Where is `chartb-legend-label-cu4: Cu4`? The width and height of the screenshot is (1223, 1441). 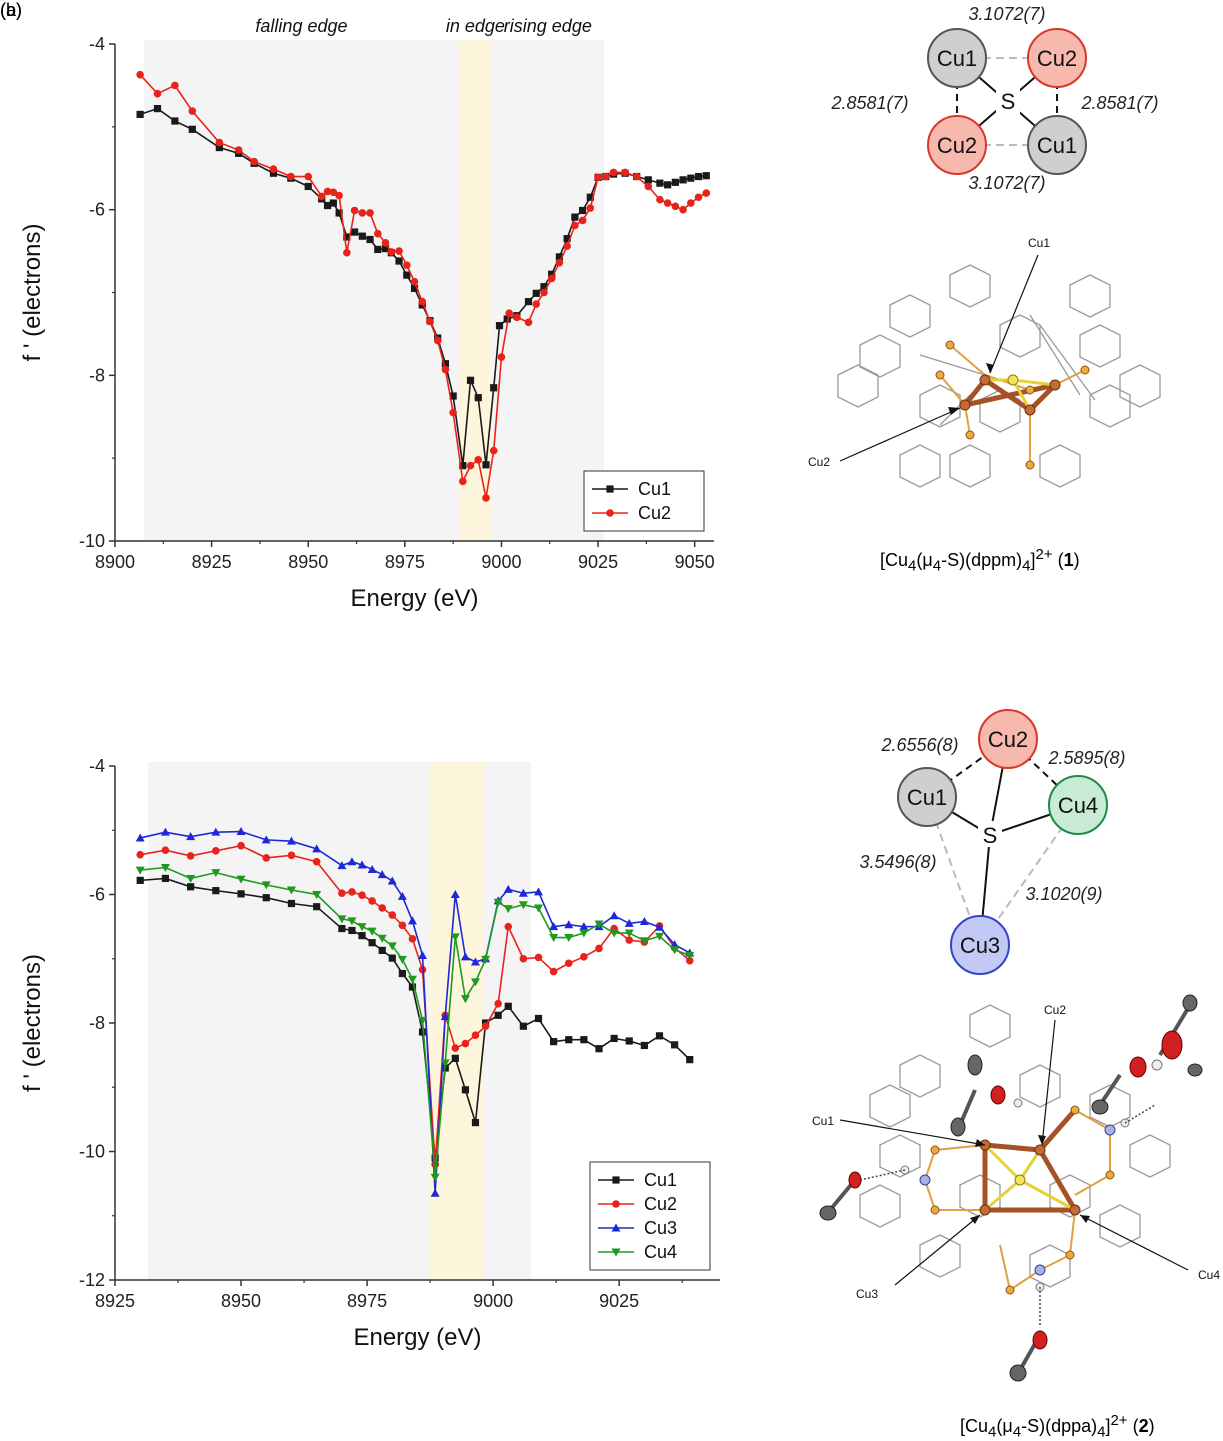
chartb-legend-label-cu4: Cu4 is located at coordinates (660, 1252).